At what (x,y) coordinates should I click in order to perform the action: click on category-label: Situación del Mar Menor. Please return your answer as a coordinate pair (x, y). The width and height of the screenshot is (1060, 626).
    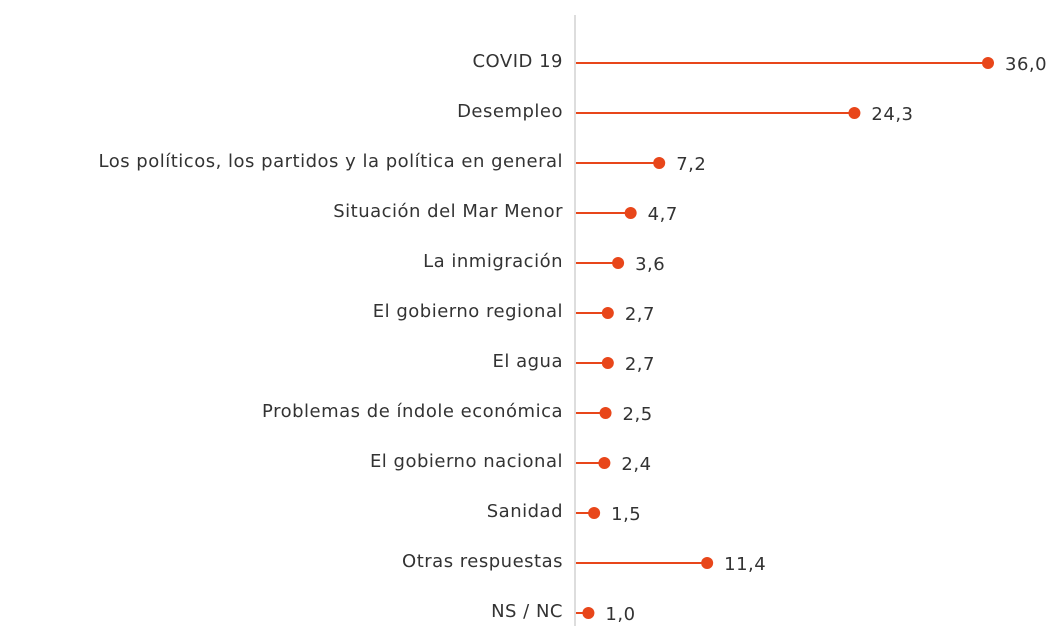
    Looking at the image, I should click on (448, 211).